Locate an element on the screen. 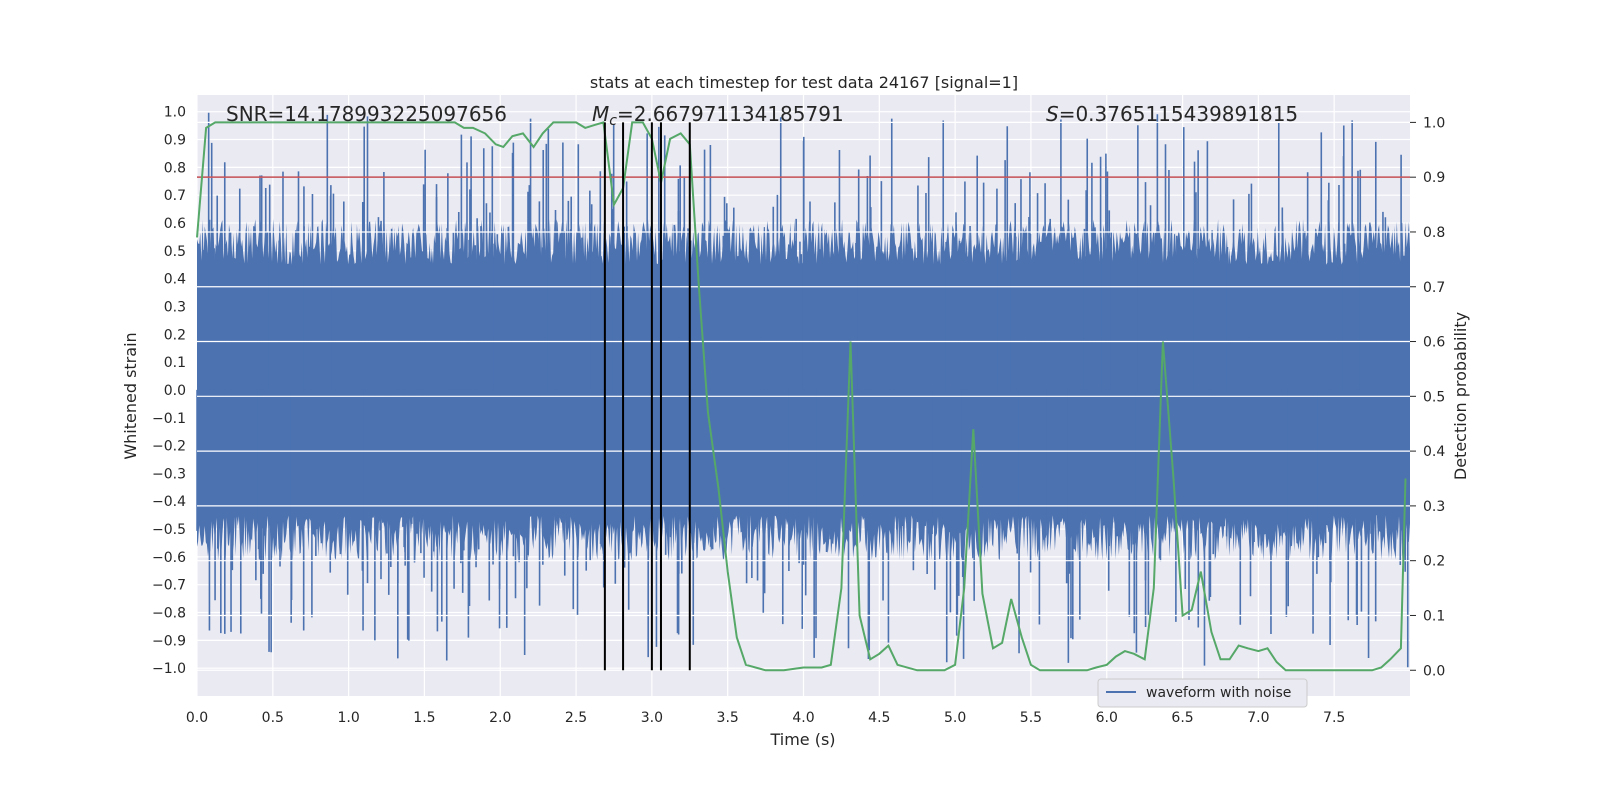 The image size is (1600, 800). legend-label: waveform with noise is located at coordinates (1218, 693).